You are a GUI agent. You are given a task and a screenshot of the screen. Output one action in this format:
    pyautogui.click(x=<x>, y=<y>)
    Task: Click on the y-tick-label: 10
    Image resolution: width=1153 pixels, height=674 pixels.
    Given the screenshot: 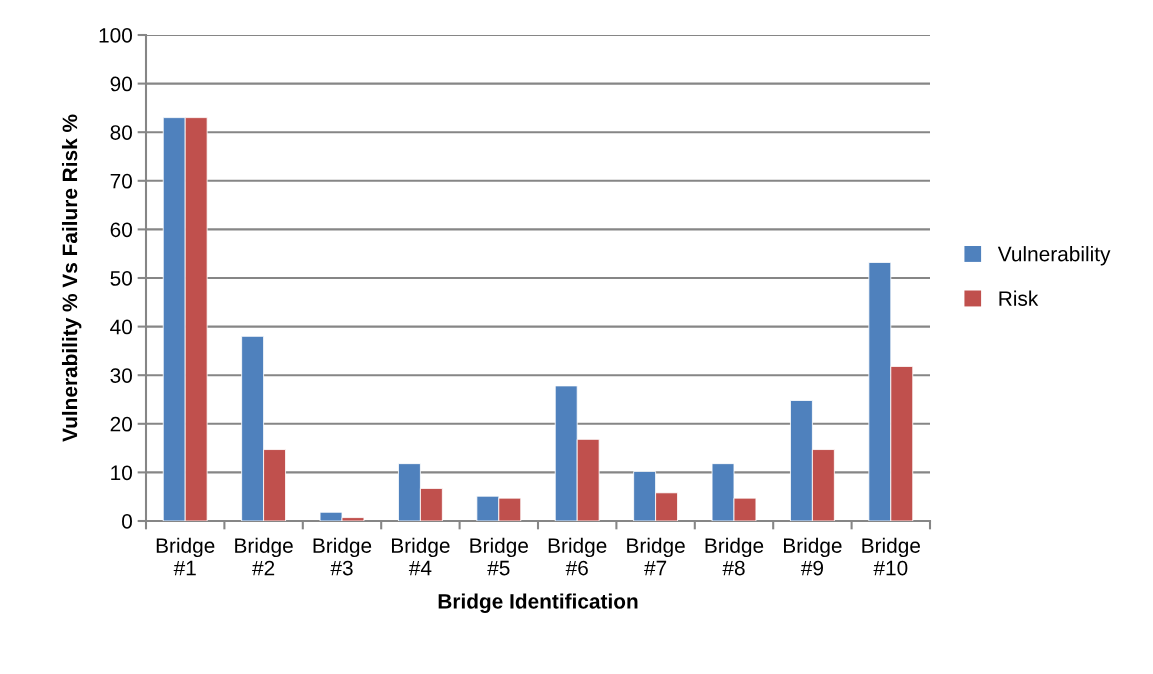 What is the action you would take?
    pyautogui.click(x=121, y=473)
    